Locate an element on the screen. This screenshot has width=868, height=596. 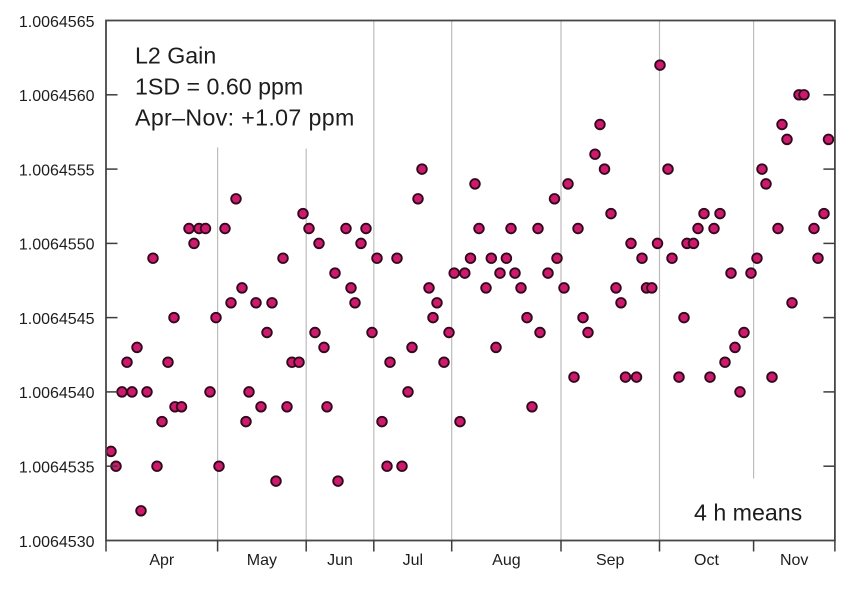
svg-text: 4 h means is located at coordinates (748, 513).